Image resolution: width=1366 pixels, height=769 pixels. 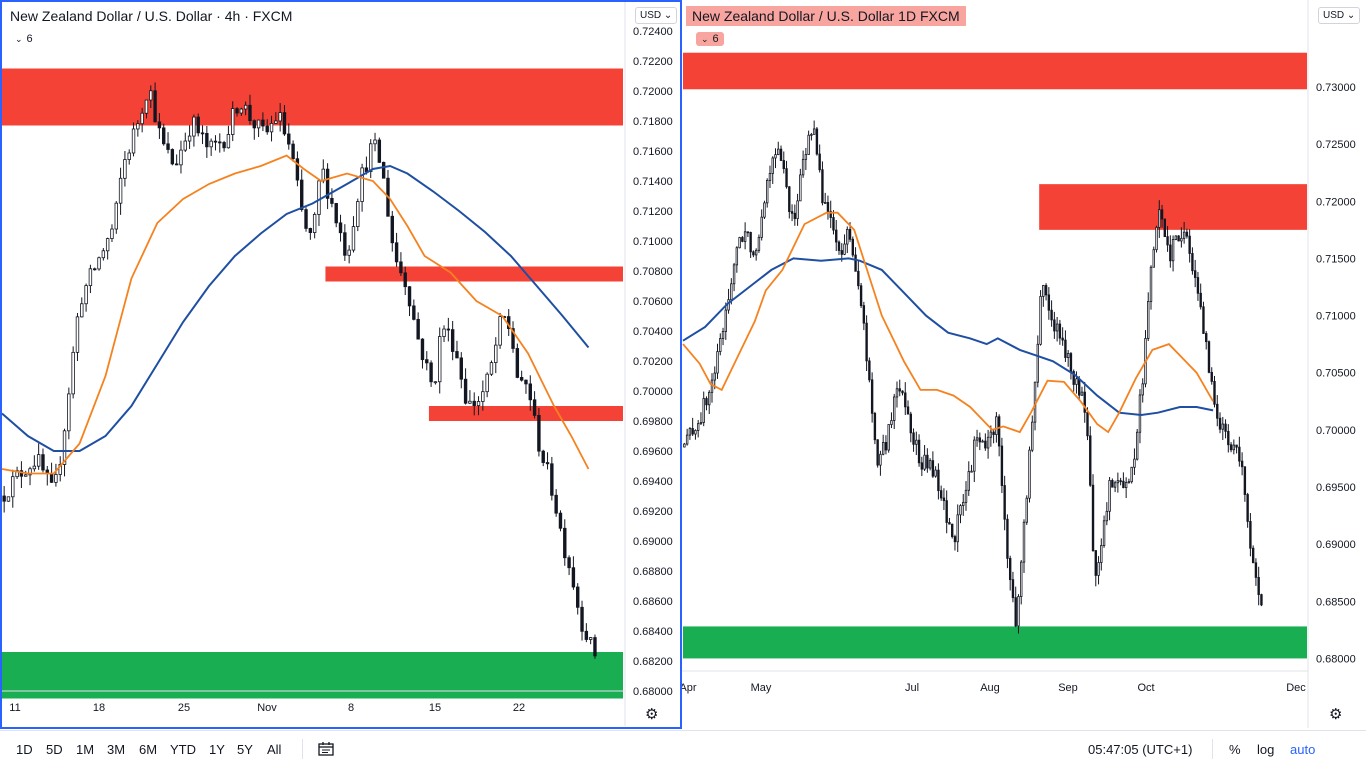 I want to click on currency-select-4h: USD ⌄, so click(x=656, y=15).